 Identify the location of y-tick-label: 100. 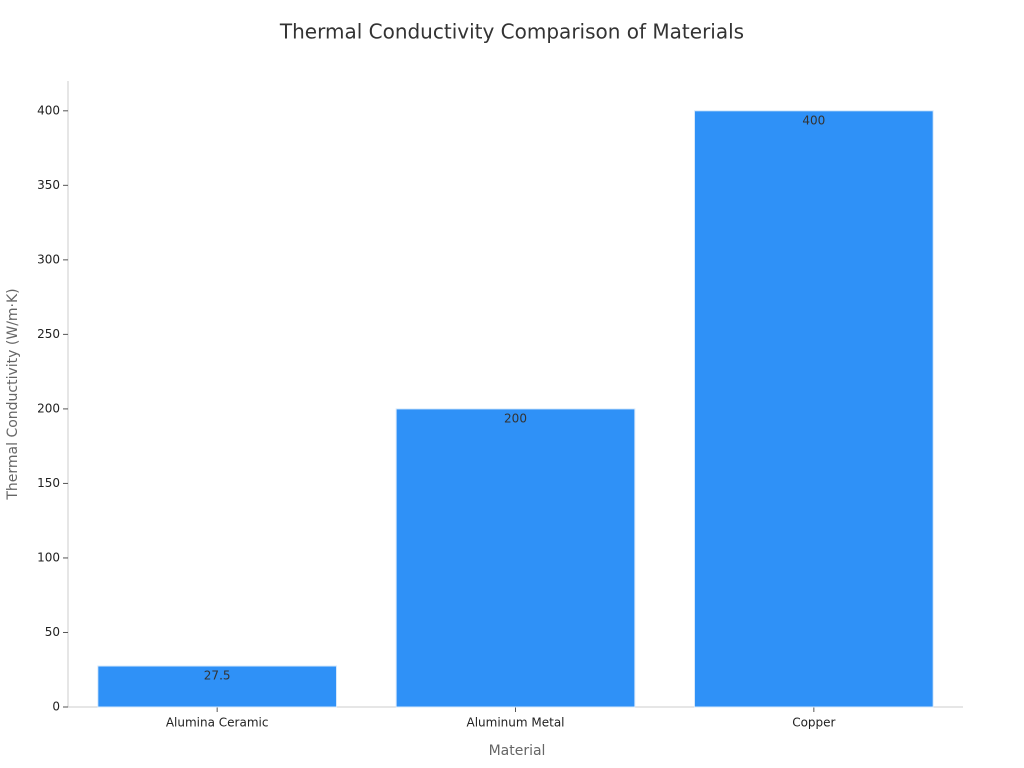
(48, 557).